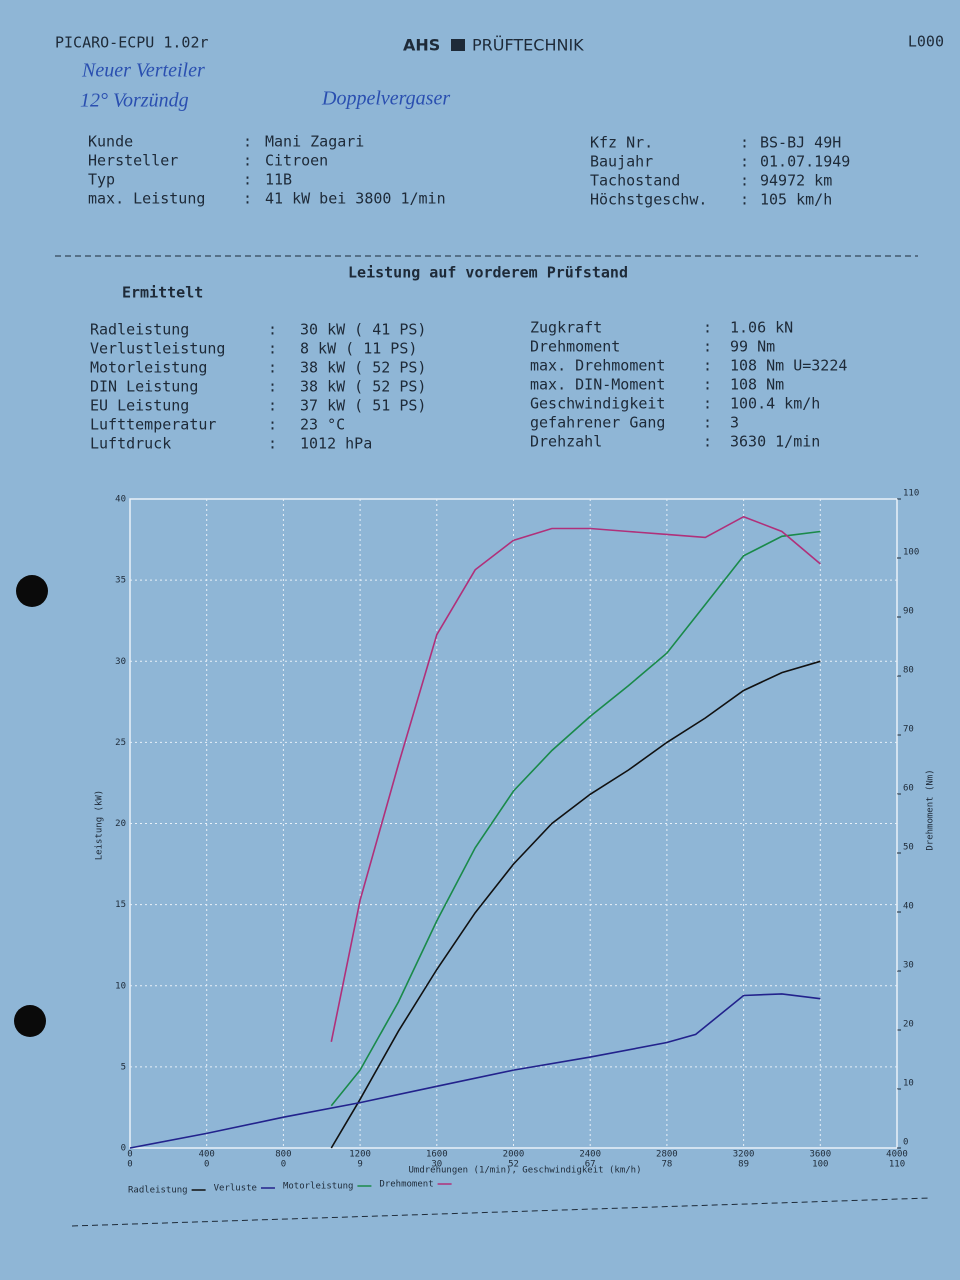 The height and width of the screenshot is (1280, 960). What do you see at coordinates (437, 1155) in the screenshot?
I see `x-tick-label: 1600` at bounding box center [437, 1155].